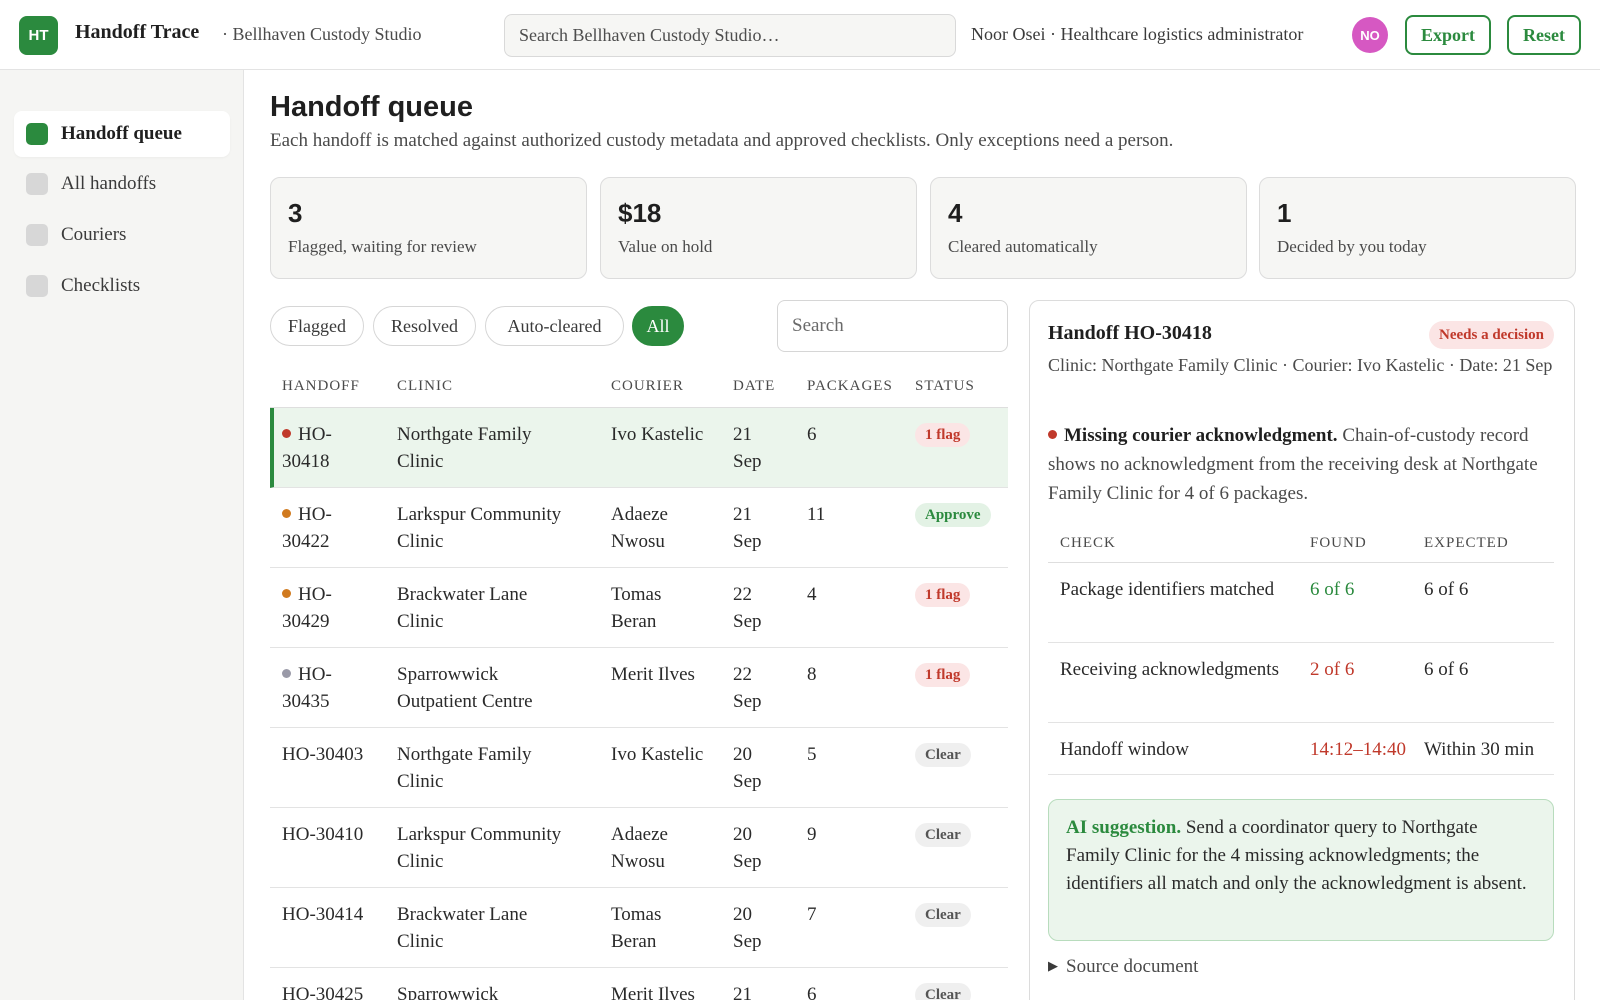 The height and width of the screenshot is (1000, 1600). What do you see at coordinates (1284, 213) in the screenshot?
I see `stat-value: 1` at bounding box center [1284, 213].